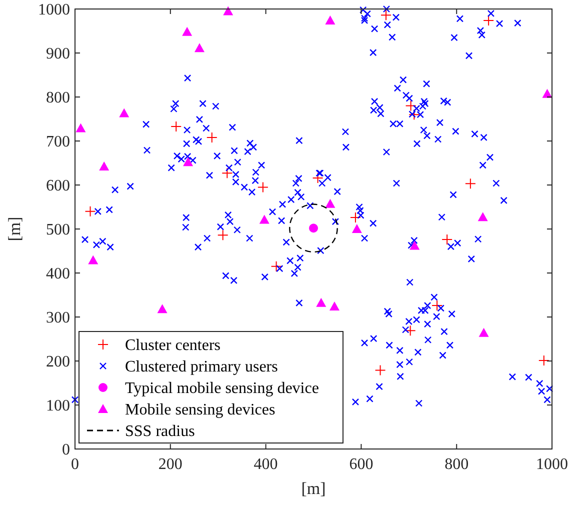  Describe the element at coordinates (160, 431) in the screenshot. I see `legend-label: SSS radius` at that location.